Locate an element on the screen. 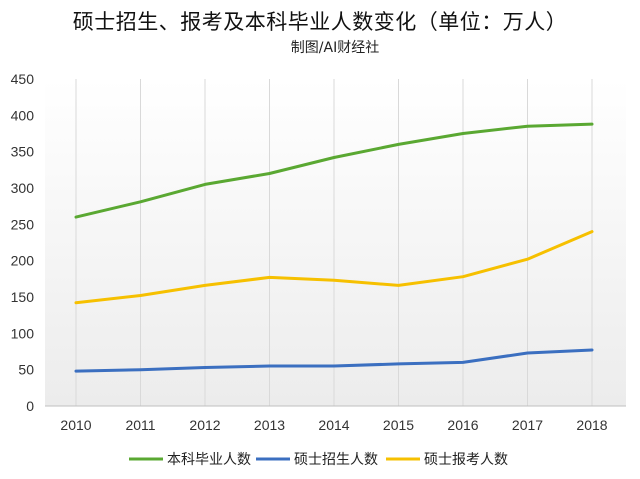 This screenshot has height=479, width=640. y-tick-label-150: 150 is located at coordinates (23, 297).